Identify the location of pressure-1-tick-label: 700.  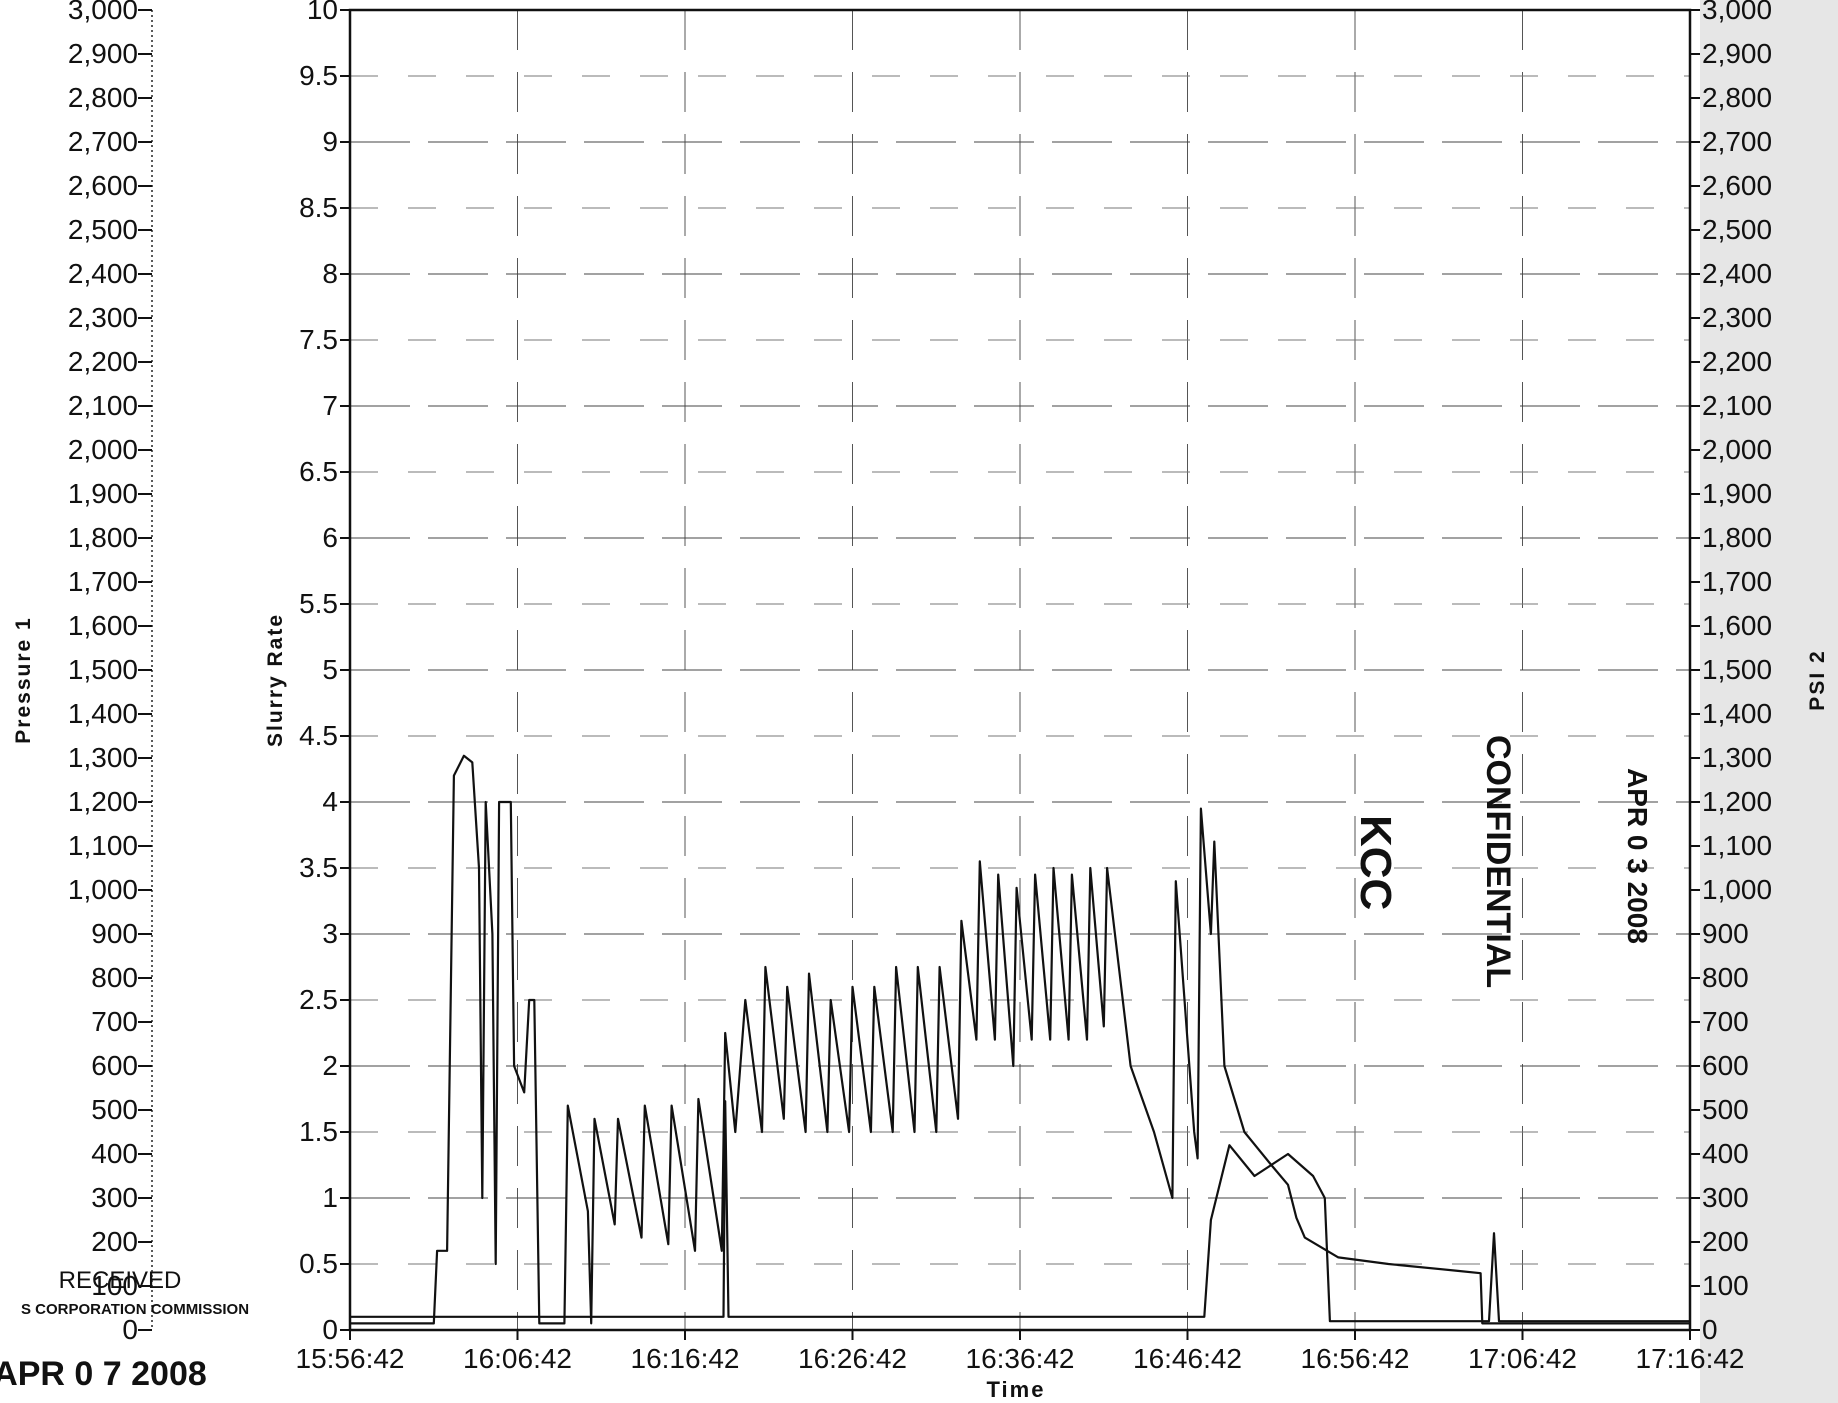
(114, 1021).